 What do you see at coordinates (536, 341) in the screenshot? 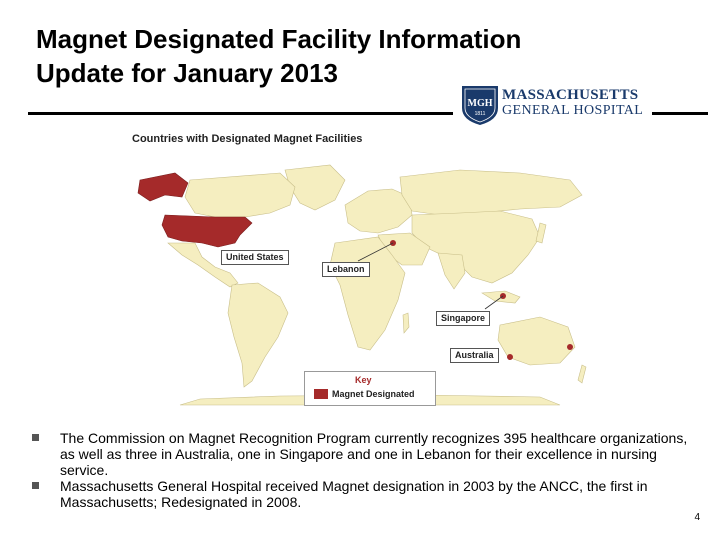
I see `australia-land` at bounding box center [536, 341].